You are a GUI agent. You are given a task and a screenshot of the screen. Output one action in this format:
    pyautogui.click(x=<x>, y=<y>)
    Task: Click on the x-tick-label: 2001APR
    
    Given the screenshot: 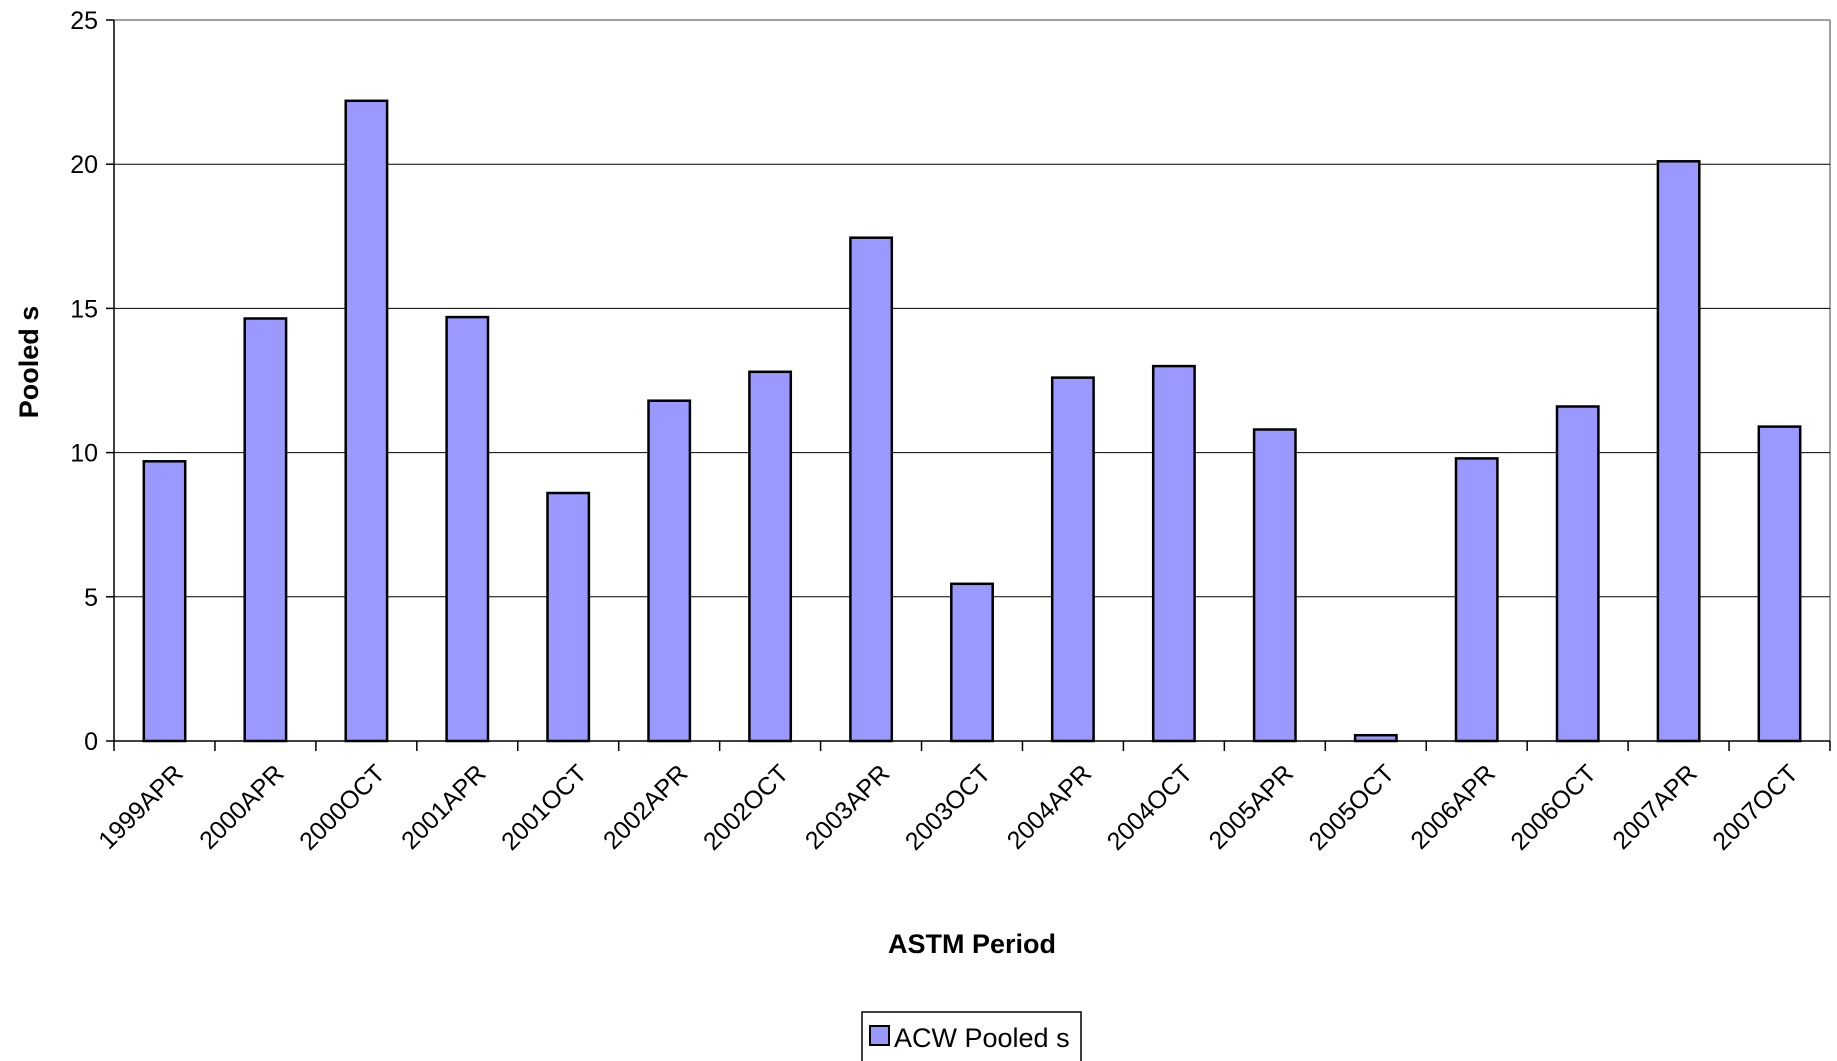 What is the action you would take?
    pyautogui.click(x=443, y=806)
    